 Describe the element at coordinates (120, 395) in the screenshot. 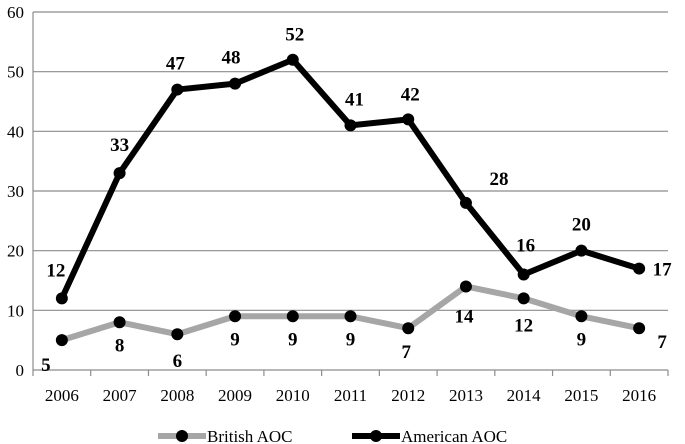

I see `x-tick-label: 2007` at that location.